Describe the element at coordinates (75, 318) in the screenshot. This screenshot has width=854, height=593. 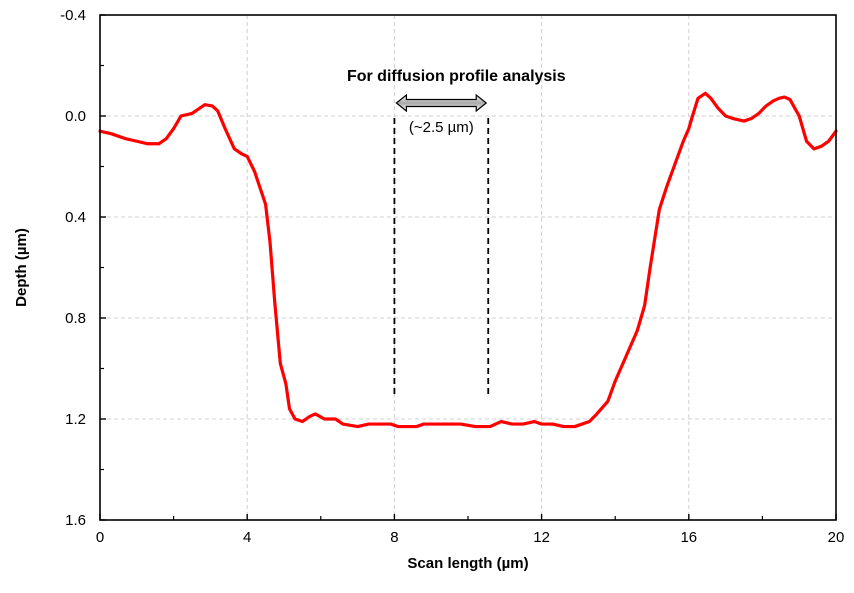
I see `y-tick-label: 0.8` at that location.